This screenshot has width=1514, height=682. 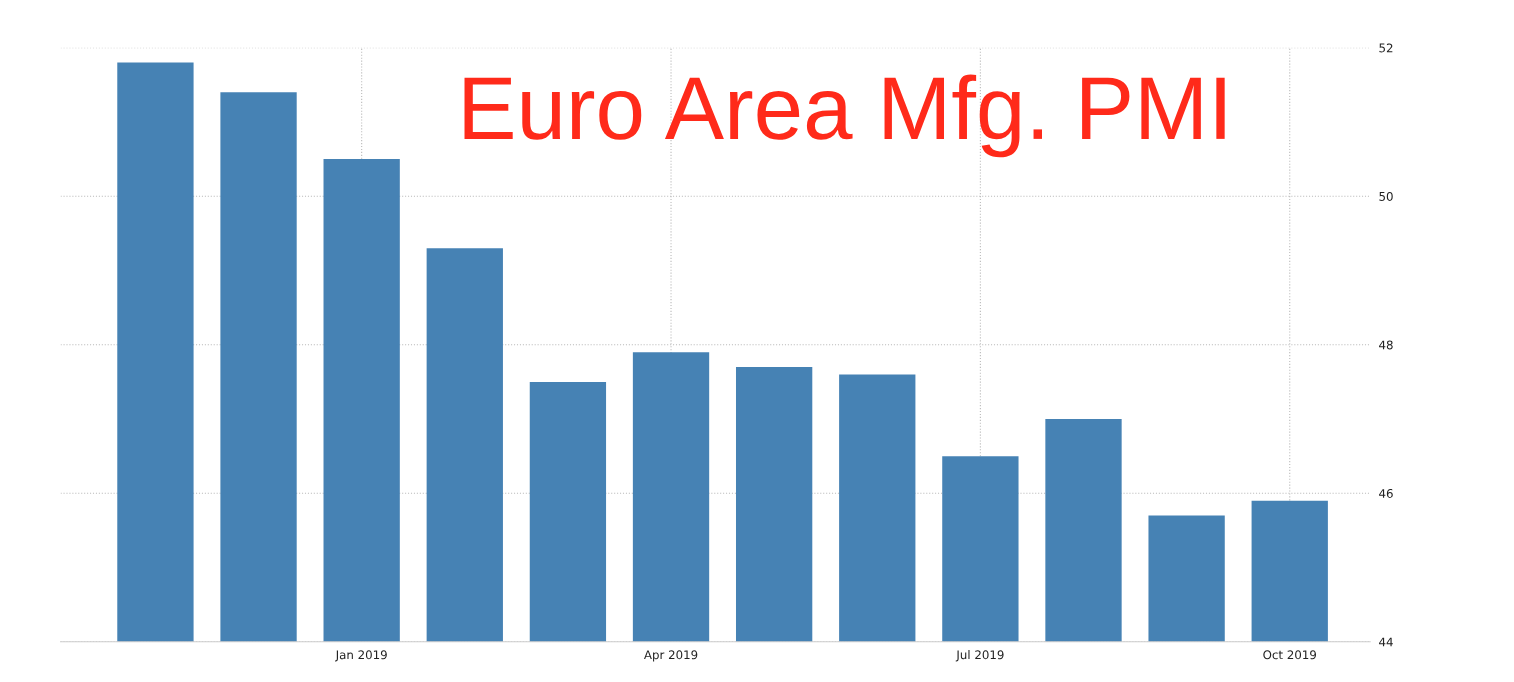 What do you see at coordinates (1290, 655) in the screenshot?
I see `x-tick-label: Oct 2019` at bounding box center [1290, 655].